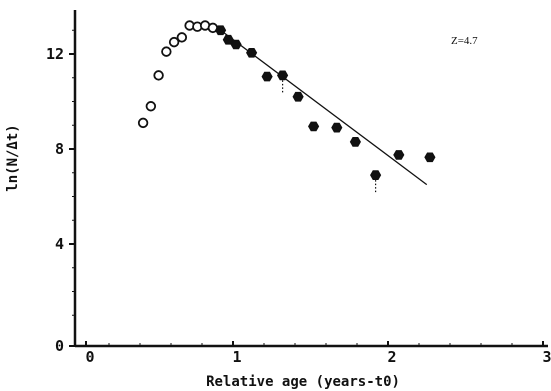 The height and width of the screenshot is (391, 551). Describe the element at coordinates (329, 137) in the screenshot. I see `error-bars` at that location.